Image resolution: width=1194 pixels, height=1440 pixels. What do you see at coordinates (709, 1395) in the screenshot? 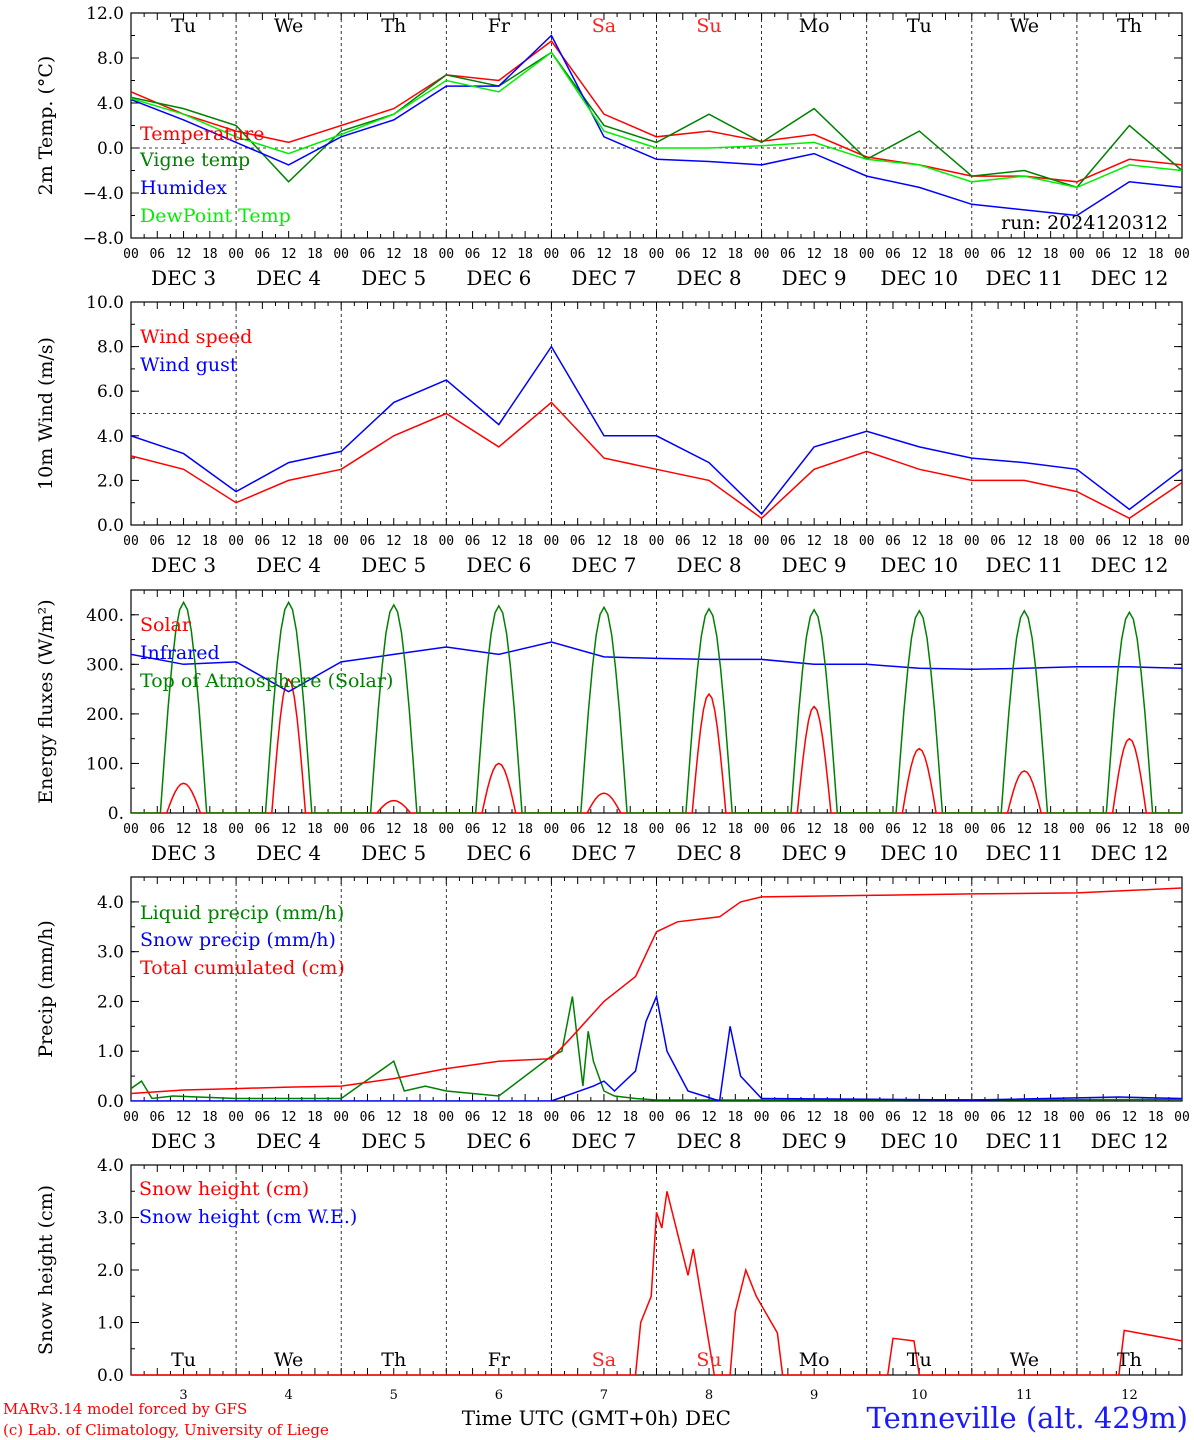
I see `day-number: 8` at bounding box center [709, 1395].